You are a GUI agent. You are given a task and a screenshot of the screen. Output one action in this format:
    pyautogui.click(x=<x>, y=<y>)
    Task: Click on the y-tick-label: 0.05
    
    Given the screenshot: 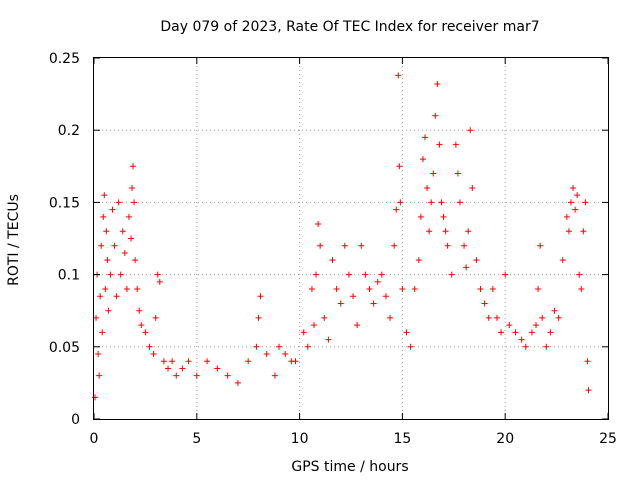 What is the action you would take?
    pyautogui.click(x=64, y=348)
    